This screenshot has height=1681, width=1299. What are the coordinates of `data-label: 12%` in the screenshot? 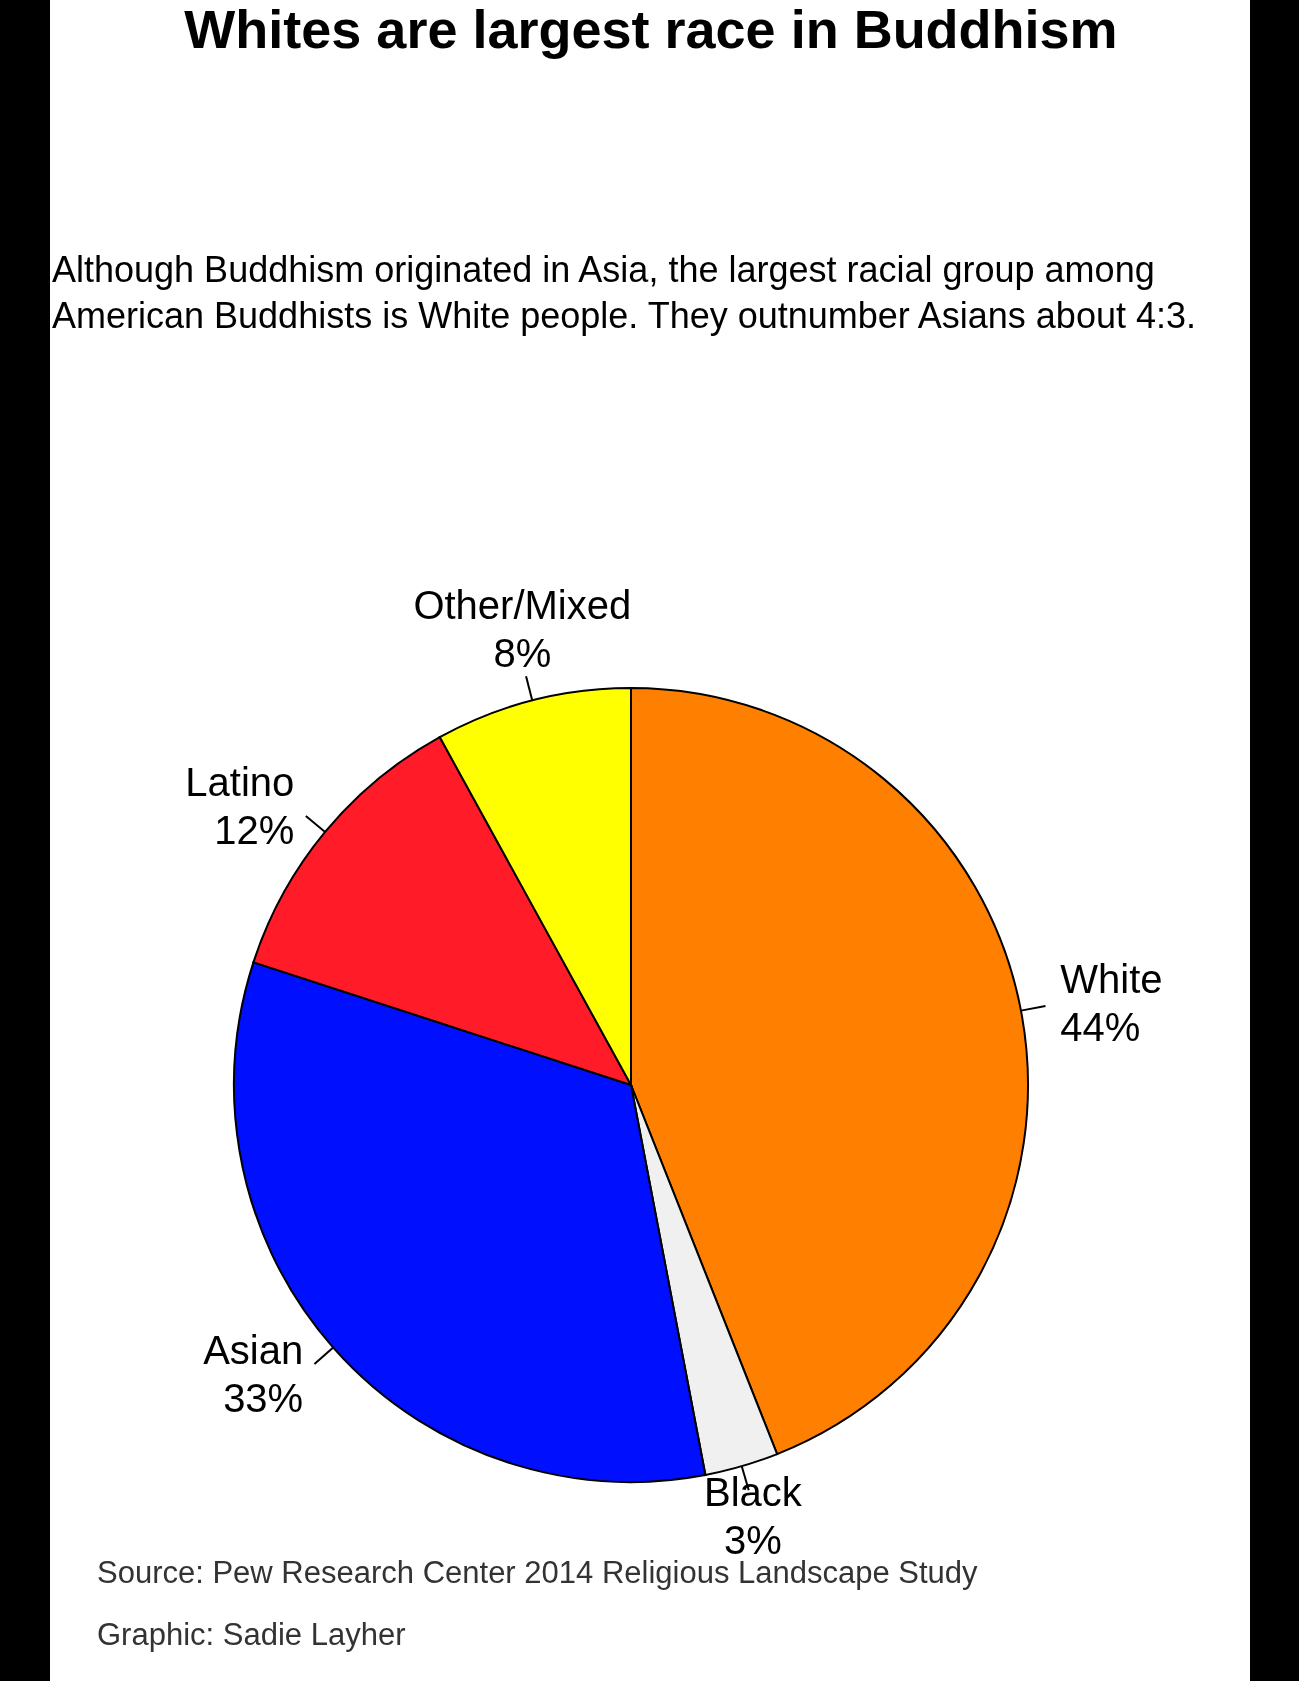 It's located at (254, 830).